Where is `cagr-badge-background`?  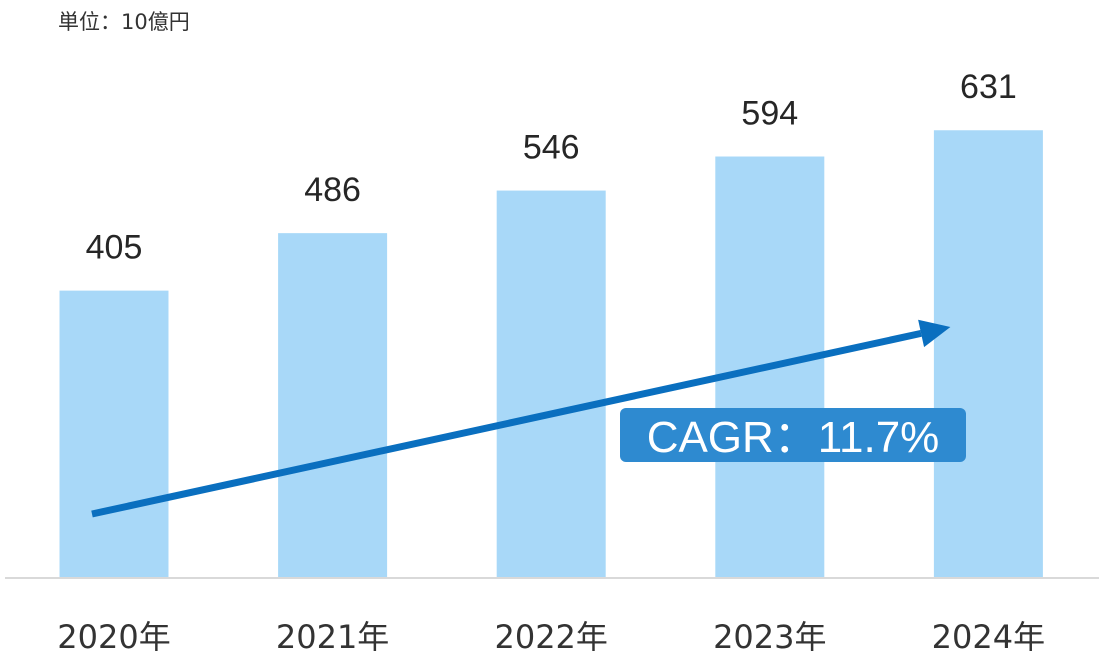
cagr-badge-background is located at coordinates (793, 435).